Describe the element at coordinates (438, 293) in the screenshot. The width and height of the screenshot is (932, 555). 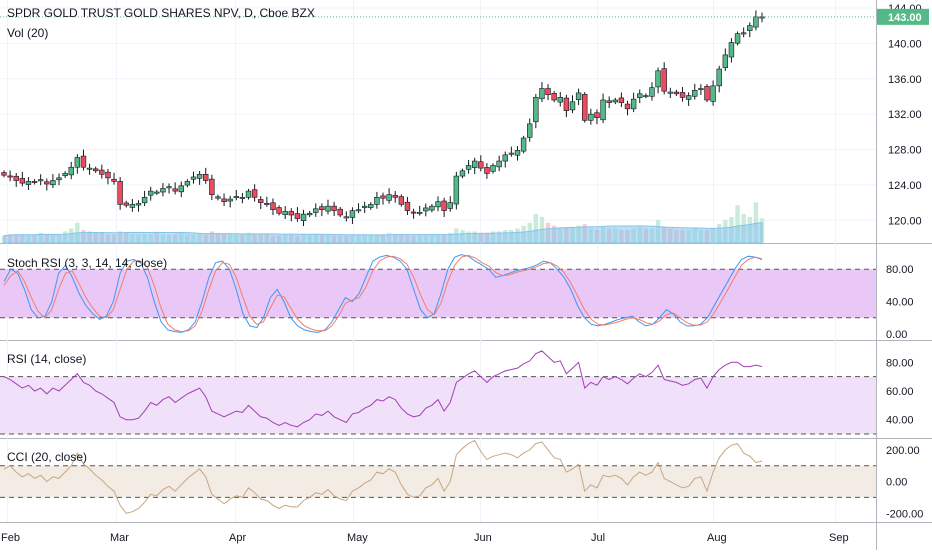
I see `stoch-rsi-band` at that location.